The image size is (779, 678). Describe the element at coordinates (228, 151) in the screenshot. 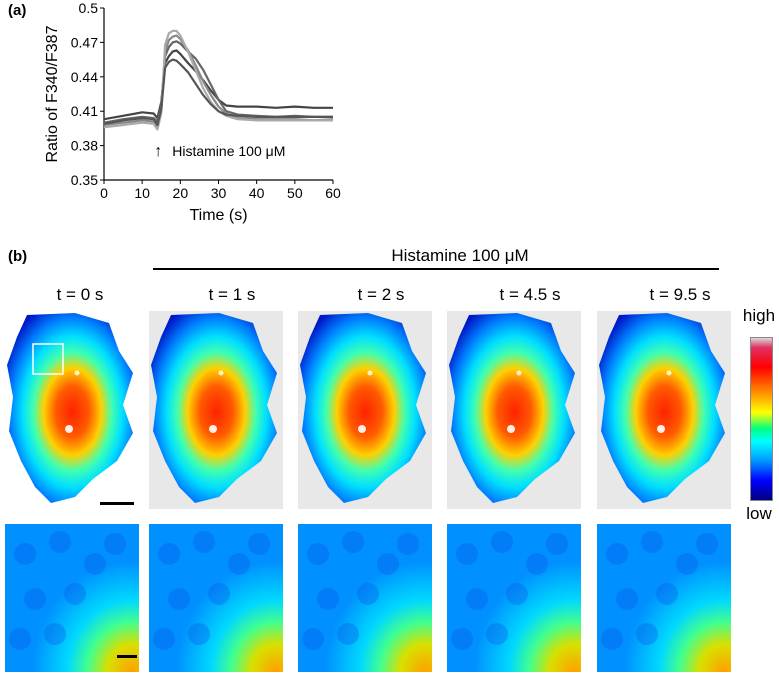

I see `annotation-label: Histamine 100 μM` at that location.